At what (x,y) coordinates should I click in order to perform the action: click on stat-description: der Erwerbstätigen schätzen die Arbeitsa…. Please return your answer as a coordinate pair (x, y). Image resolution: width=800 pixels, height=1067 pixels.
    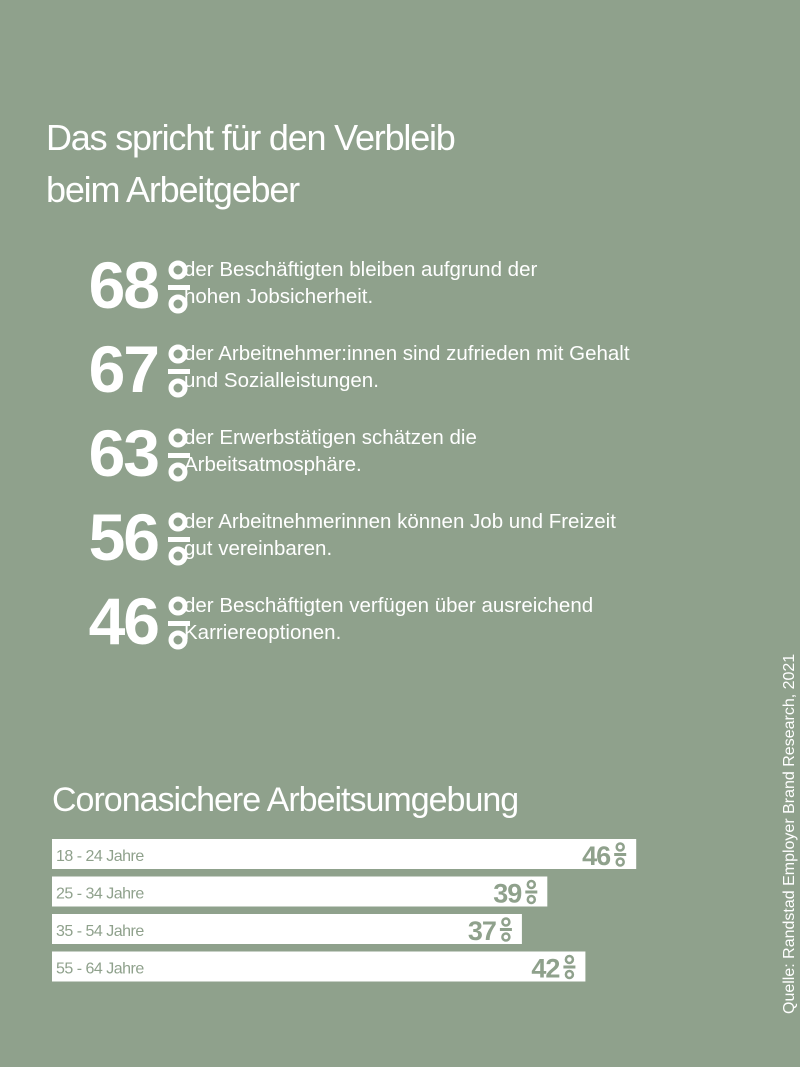
    Looking at the image, I should click on (330, 451).